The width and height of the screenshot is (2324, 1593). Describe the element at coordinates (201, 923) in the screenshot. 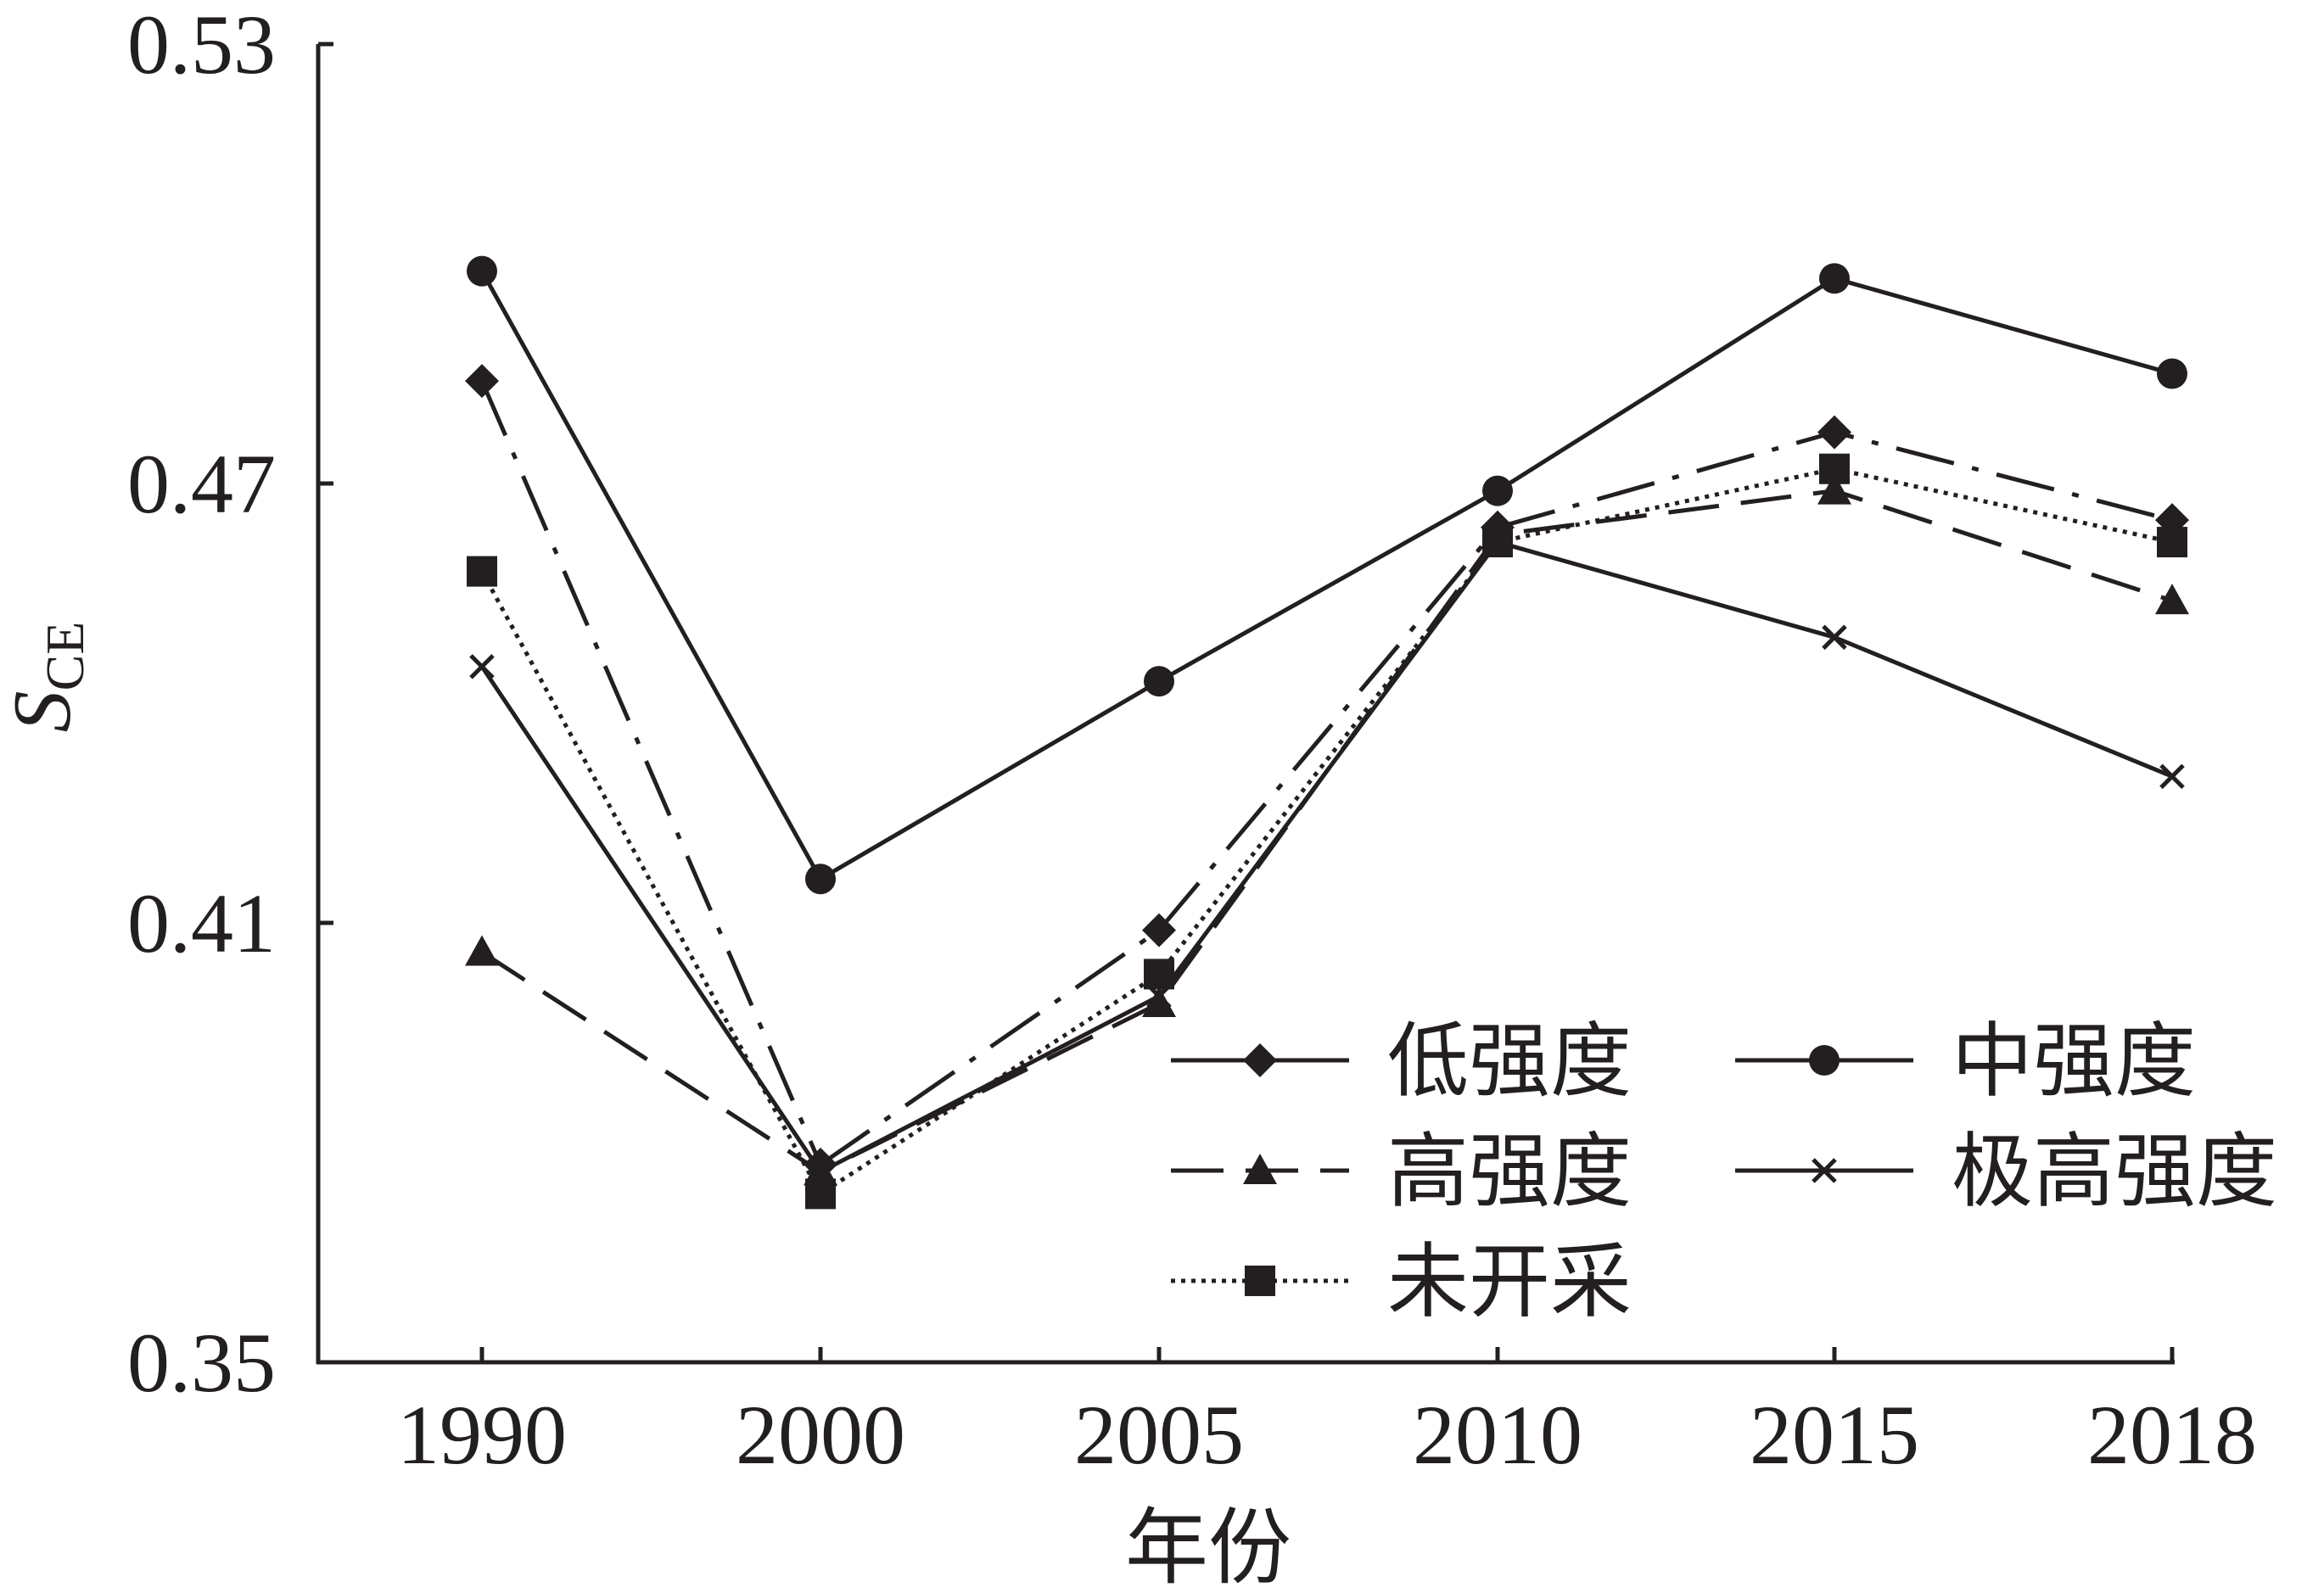

I see `y-tick-label-0.41: 0.41` at that location.